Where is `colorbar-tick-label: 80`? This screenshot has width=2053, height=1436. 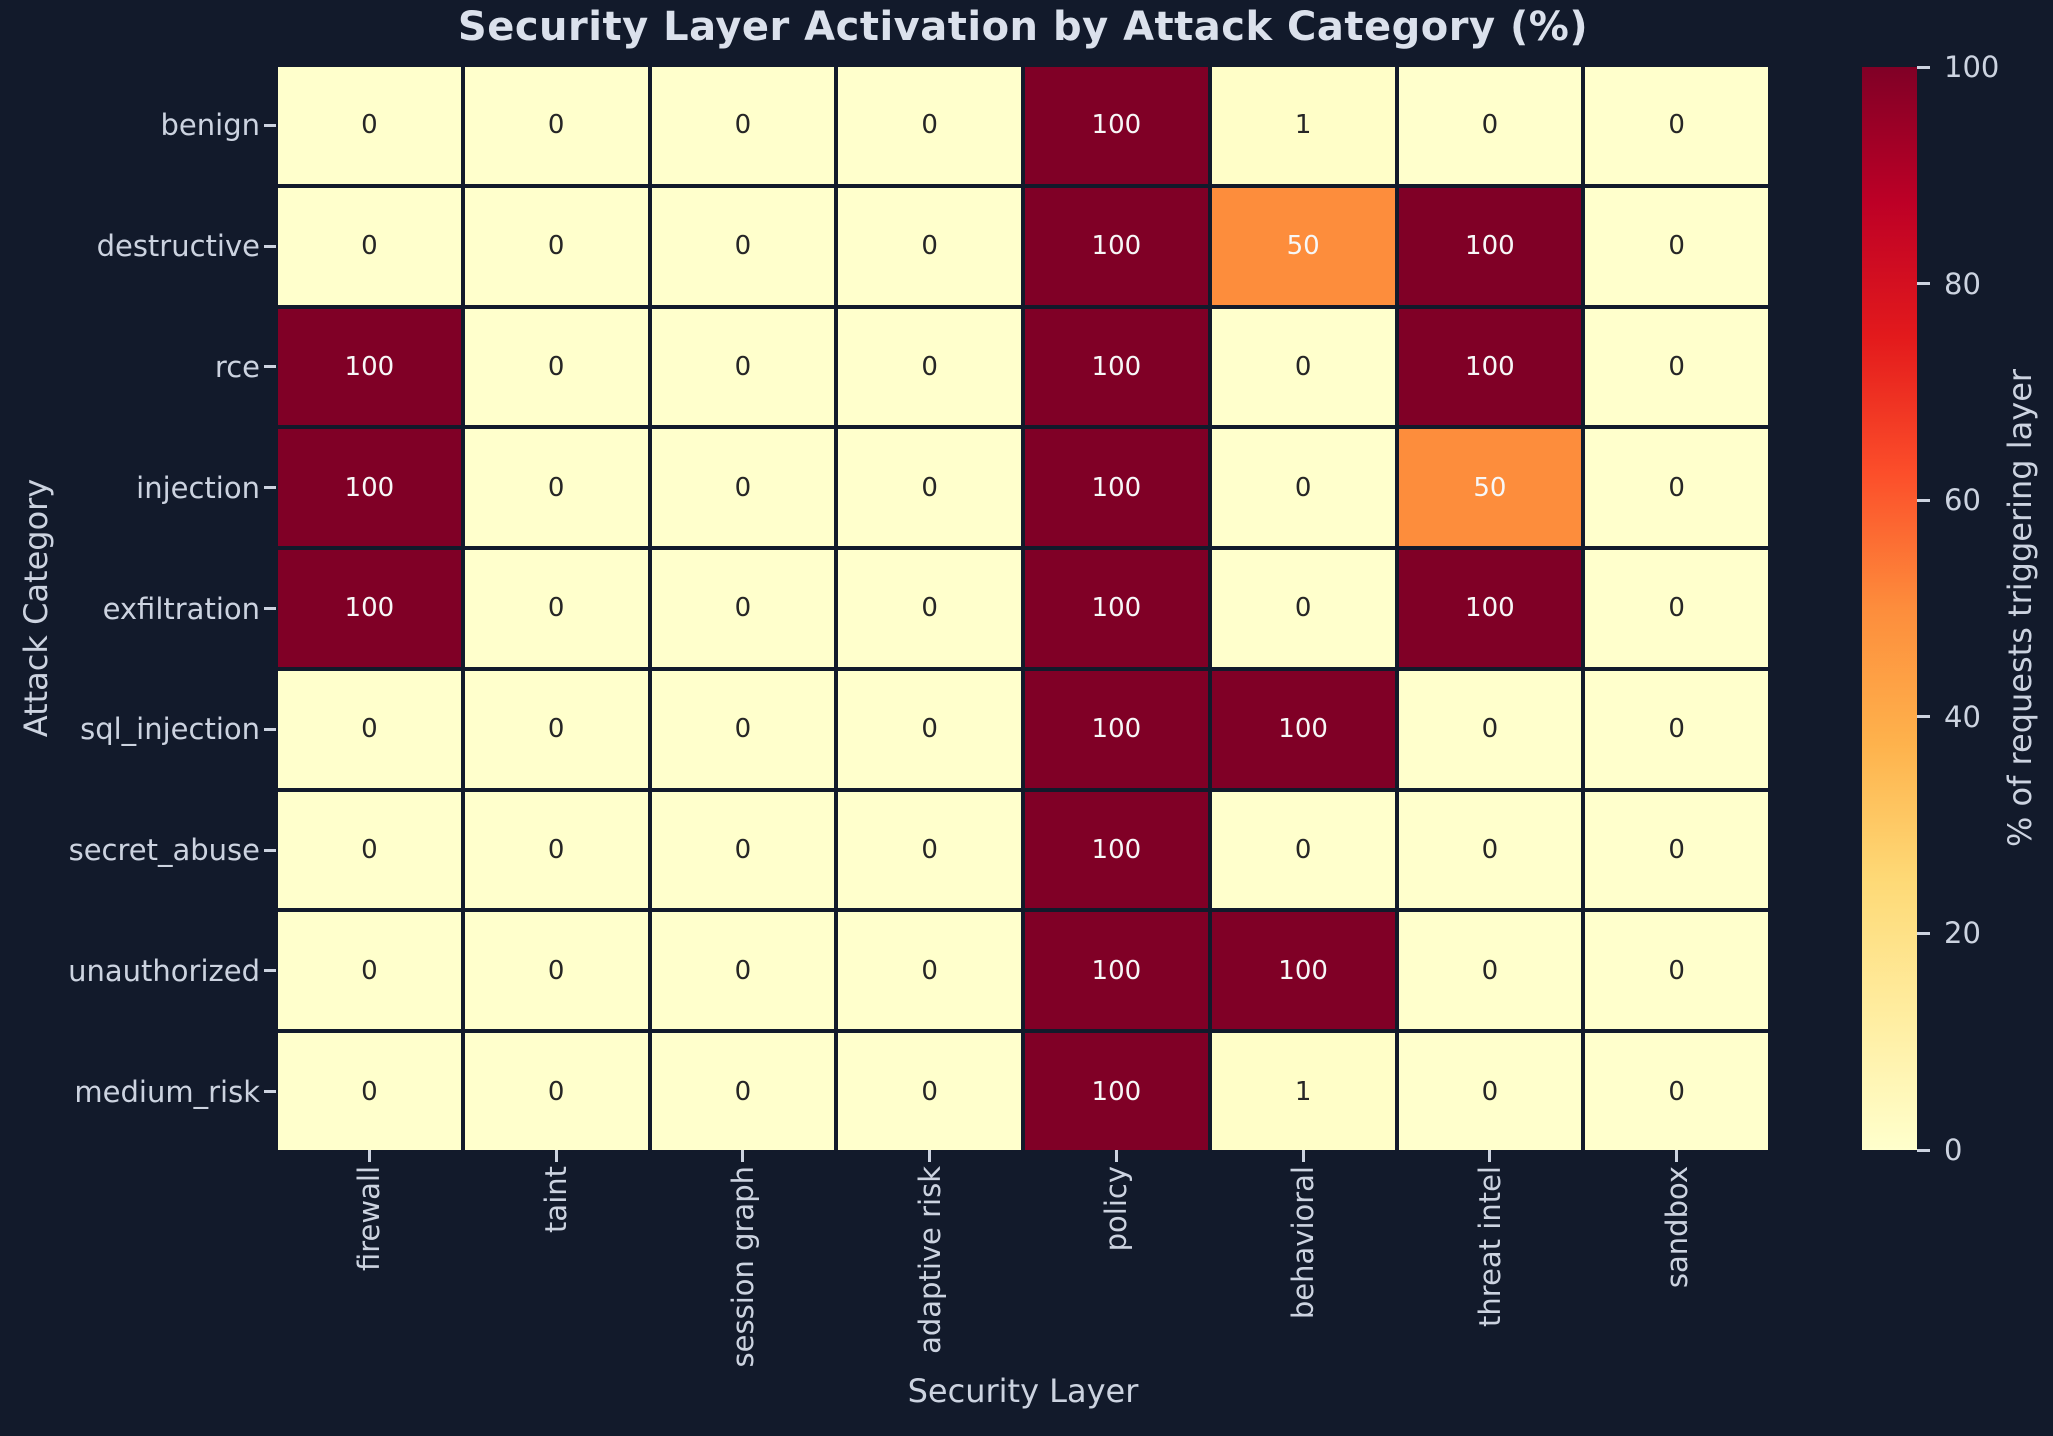 colorbar-tick-label: 80 is located at coordinates (1962, 283).